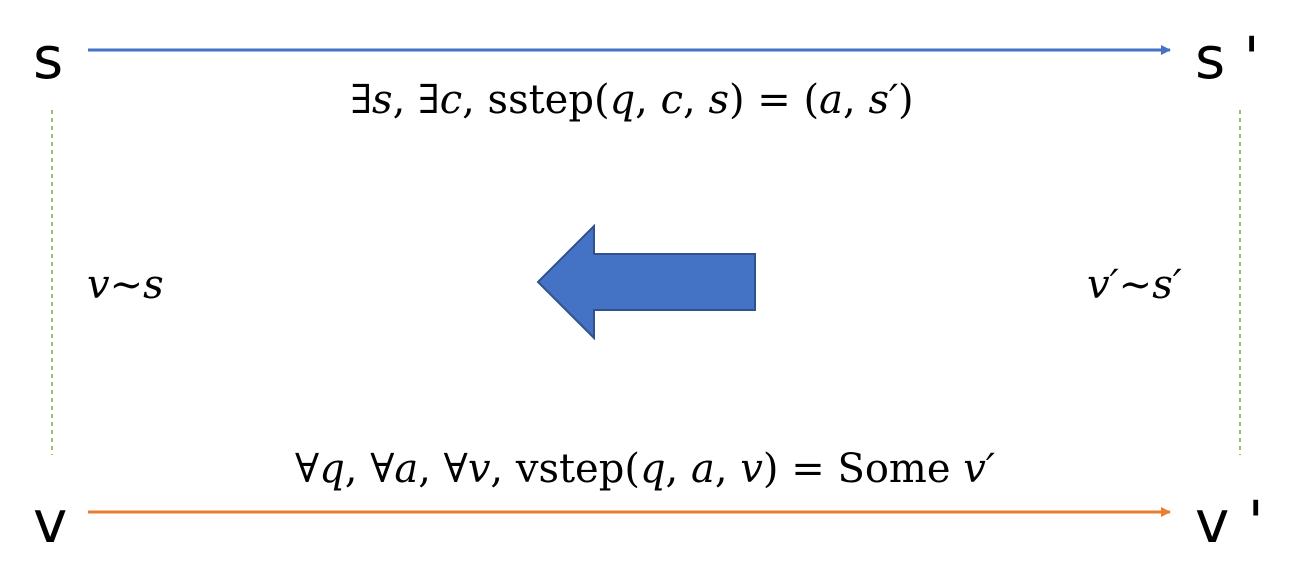 The height and width of the screenshot is (574, 1292). Describe the element at coordinates (645, 469) in the screenshot. I see `bottom-edge-label: ∀q, ∀a, ∀v, vstep(q, a, v) = Some v′` at that location.